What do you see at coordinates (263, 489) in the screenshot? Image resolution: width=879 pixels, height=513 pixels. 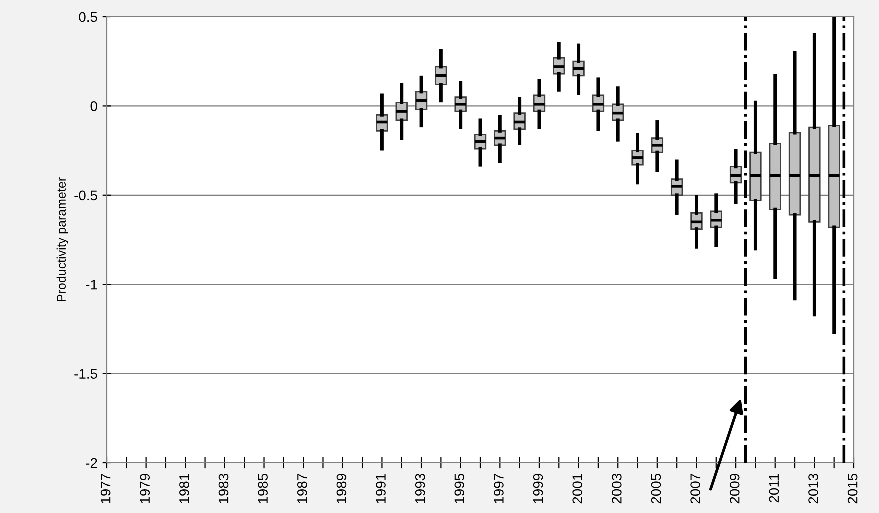 I see `x-tick-label: 1985` at bounding box center [263, 489].